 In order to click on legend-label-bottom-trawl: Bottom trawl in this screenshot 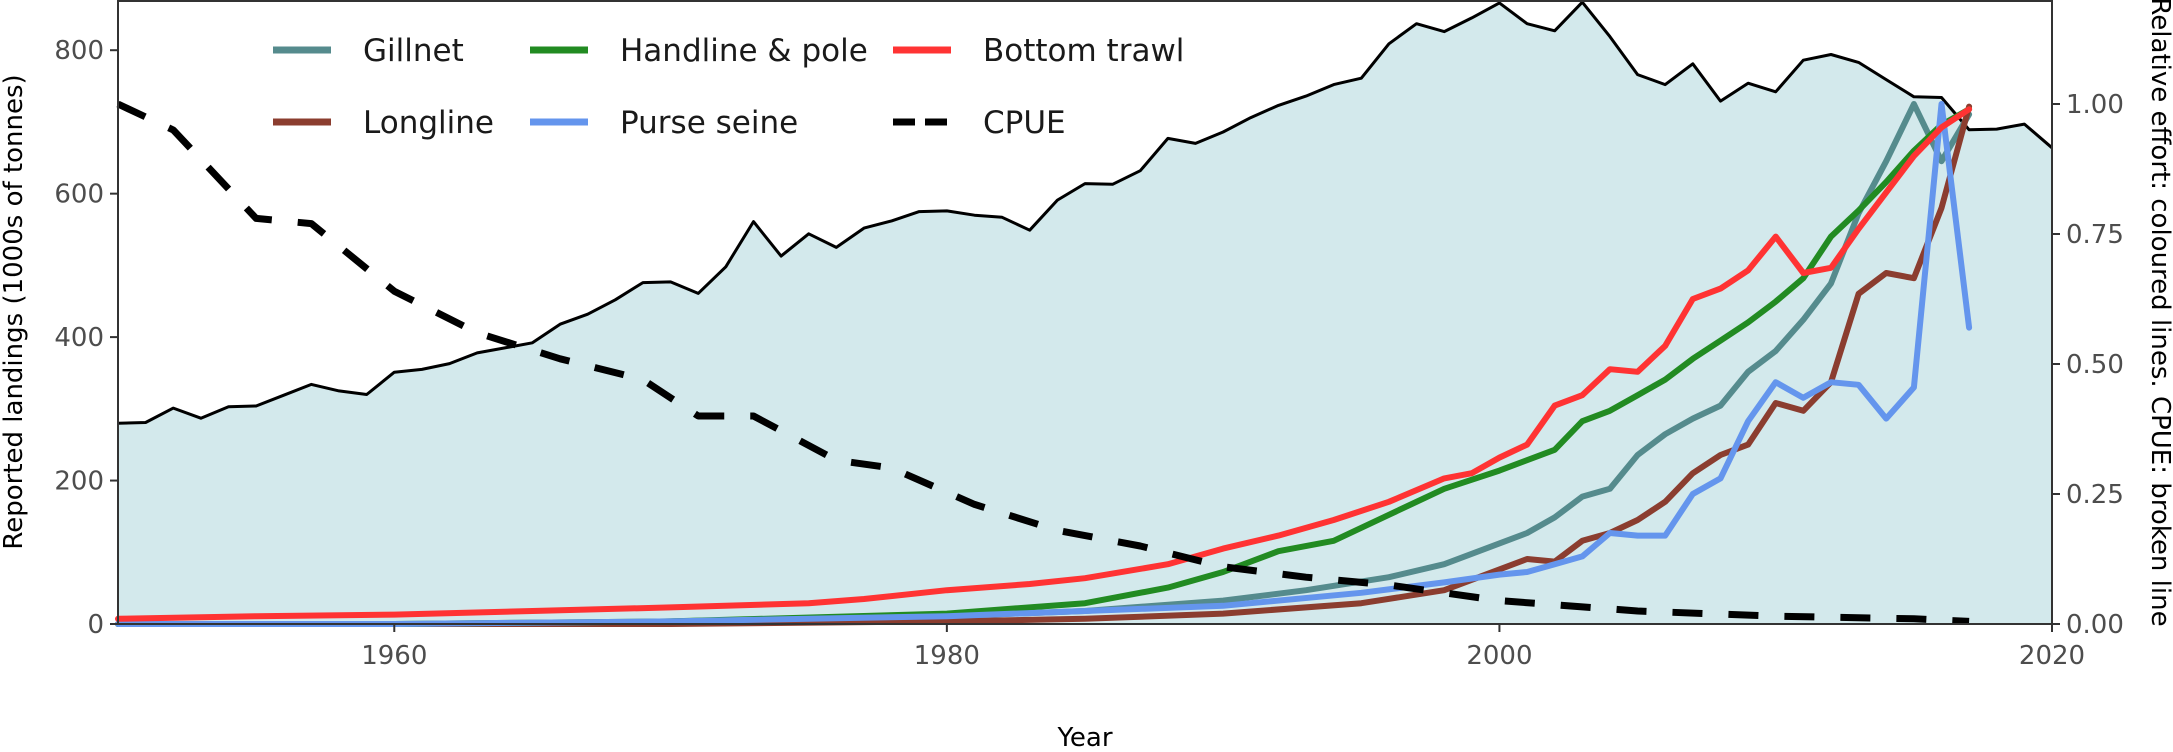, I will do `click(1083, 51)`.